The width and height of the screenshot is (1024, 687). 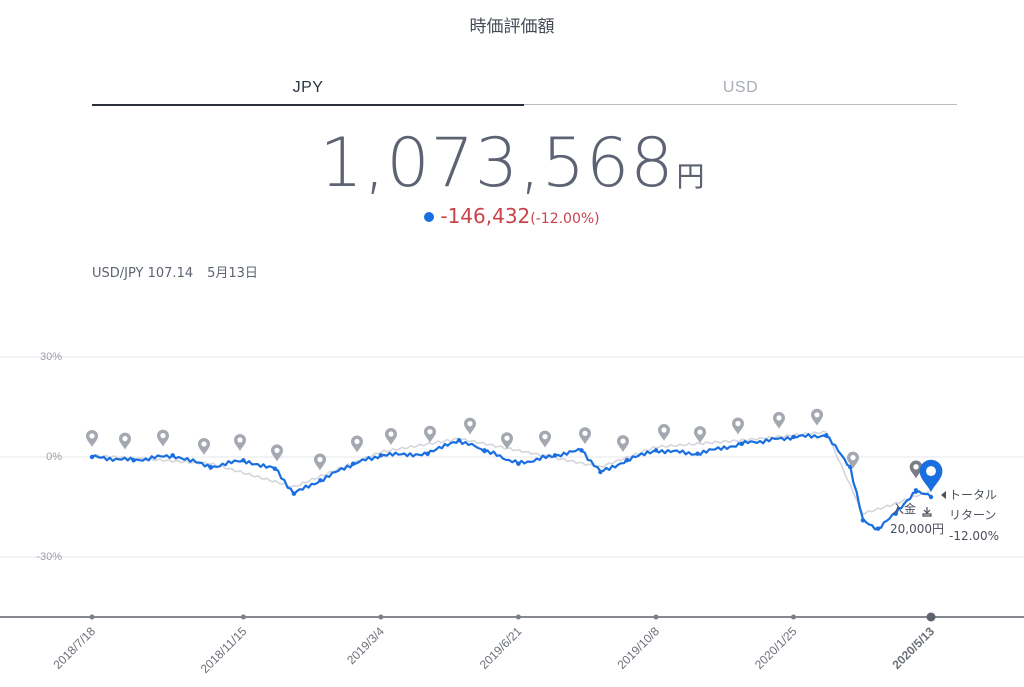 I want to click on fx-date: 5月13日, so click(x=232, y=273).